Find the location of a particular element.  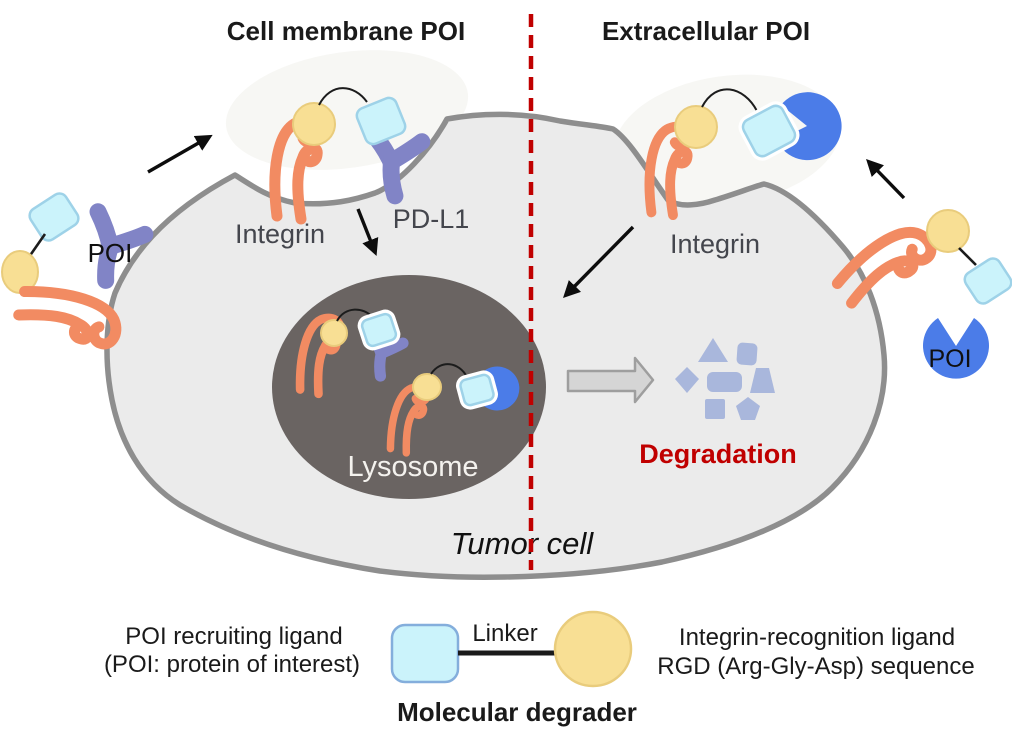

legend-molecular-degrader: Molecular degrader is located at coordinates (517, 712).